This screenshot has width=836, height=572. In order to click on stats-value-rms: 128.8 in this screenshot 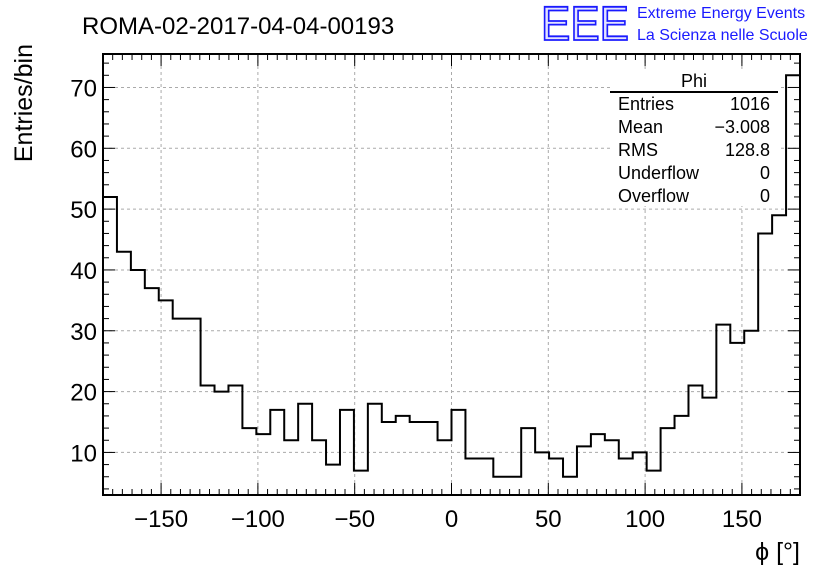, I will do `click(747, 150)`.